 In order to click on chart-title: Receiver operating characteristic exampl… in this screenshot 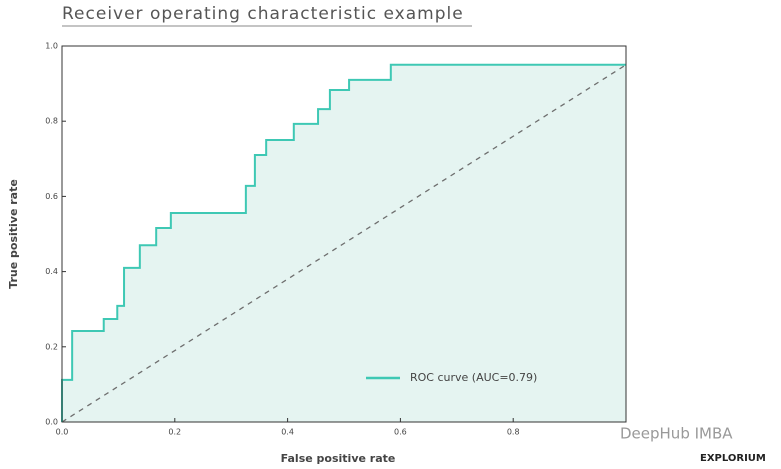, I will do `click(263, 14)`.